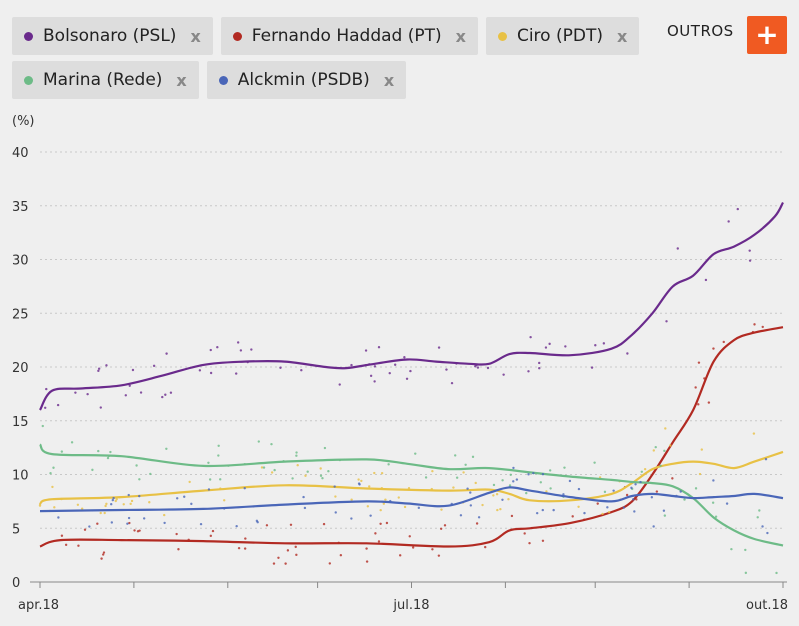 Image resolution: width=799 pixels, height=626 pixels. I want to click on remove-haddad-icon: x, so click(460, 36).